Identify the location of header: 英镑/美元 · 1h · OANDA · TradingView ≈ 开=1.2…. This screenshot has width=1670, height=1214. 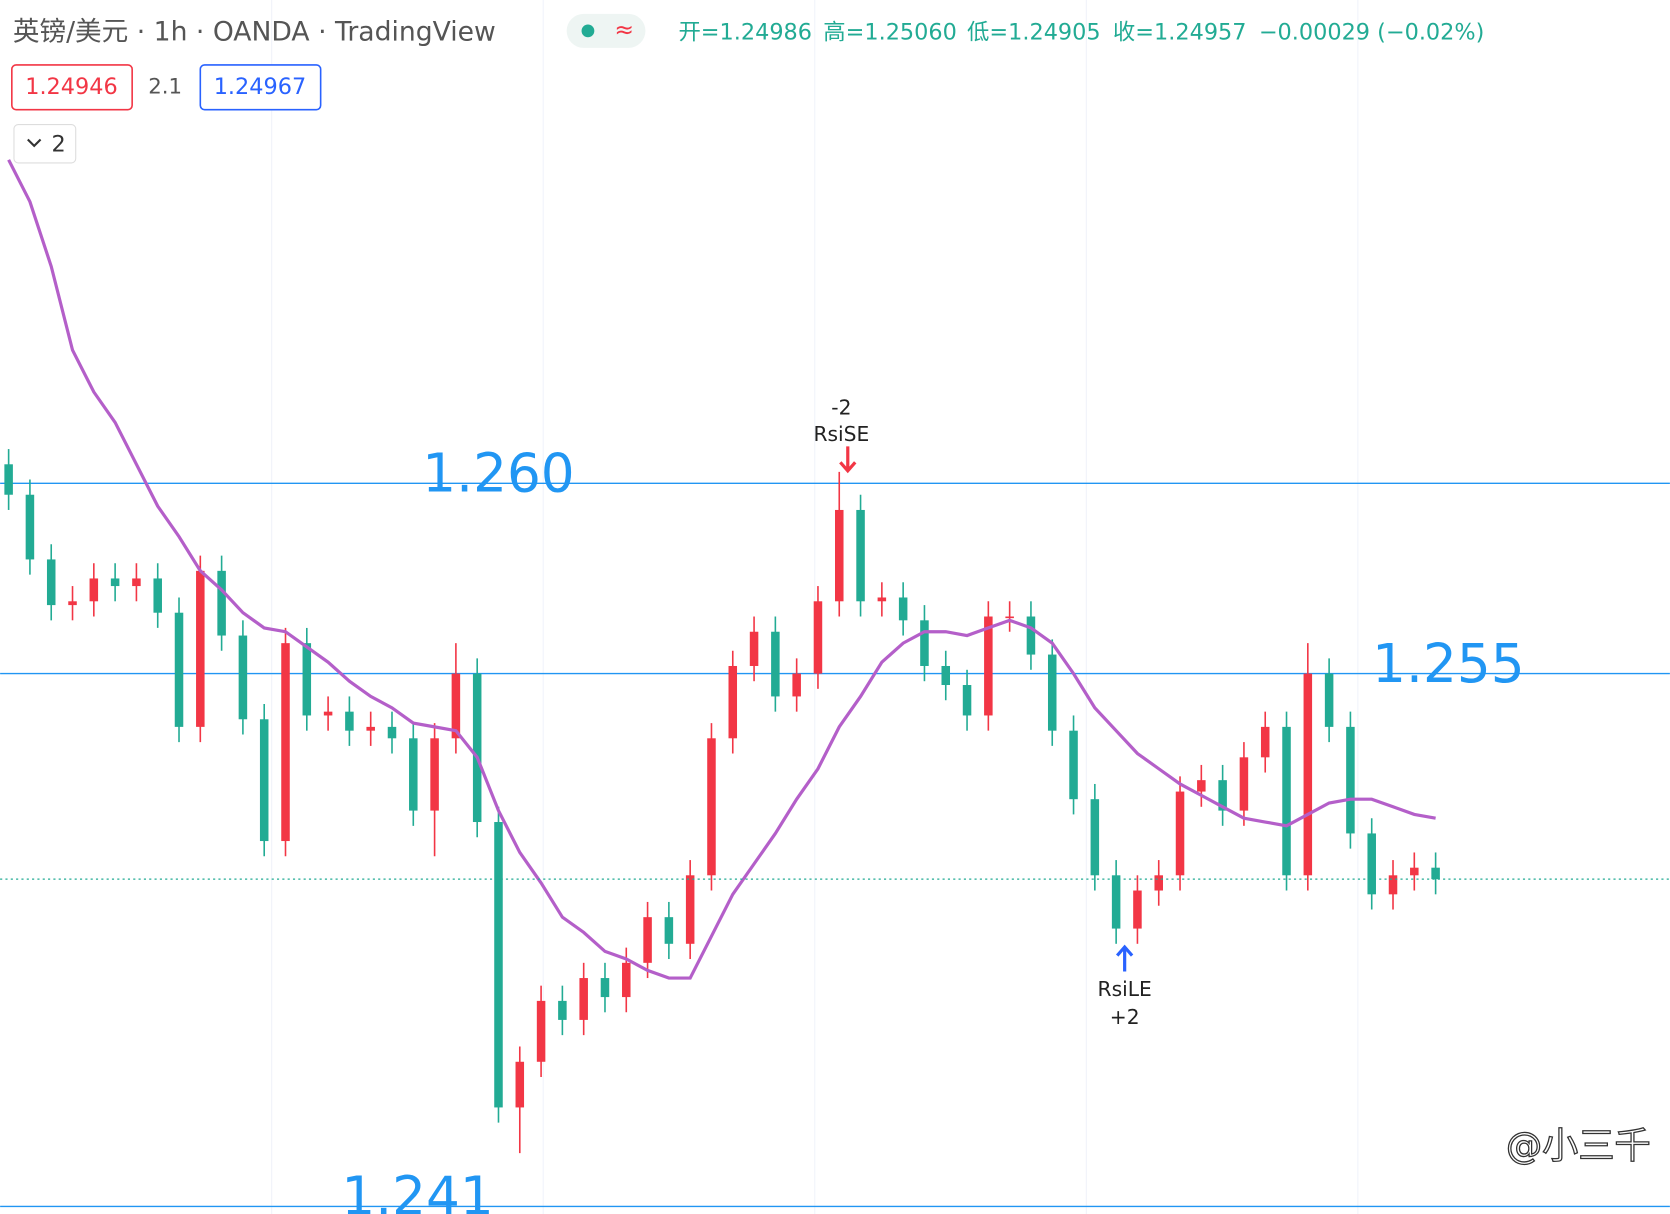
(747, 88).